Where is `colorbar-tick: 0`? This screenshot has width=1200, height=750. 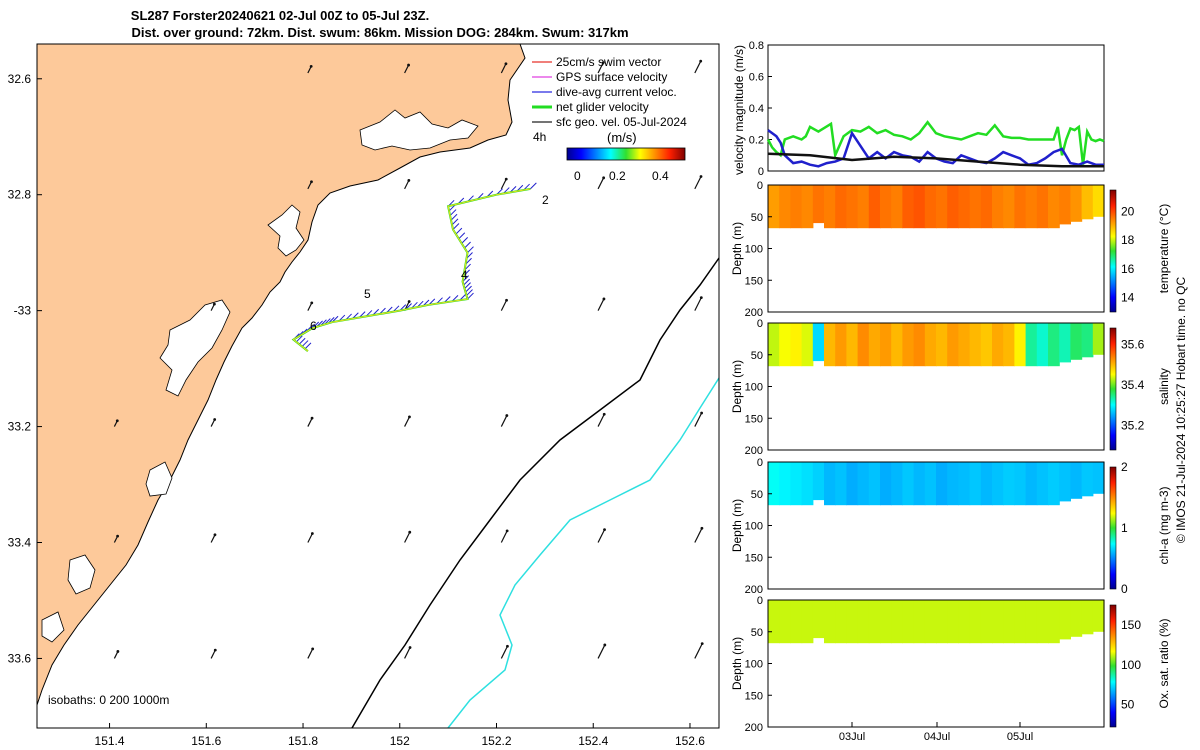 colorbar-tick: 0 is located at coordinates (577, 176).